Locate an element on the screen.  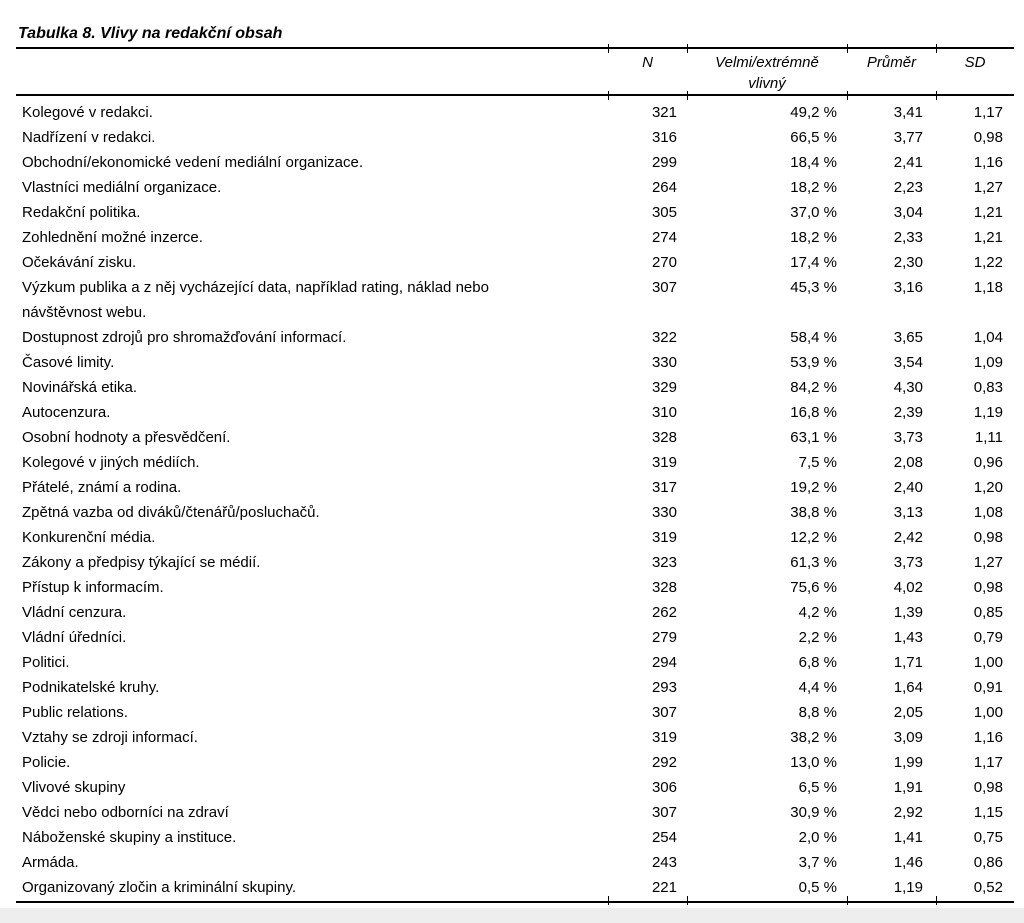
row-label: Přátelé, známí a rodina. is located at coordinates (102, 487).